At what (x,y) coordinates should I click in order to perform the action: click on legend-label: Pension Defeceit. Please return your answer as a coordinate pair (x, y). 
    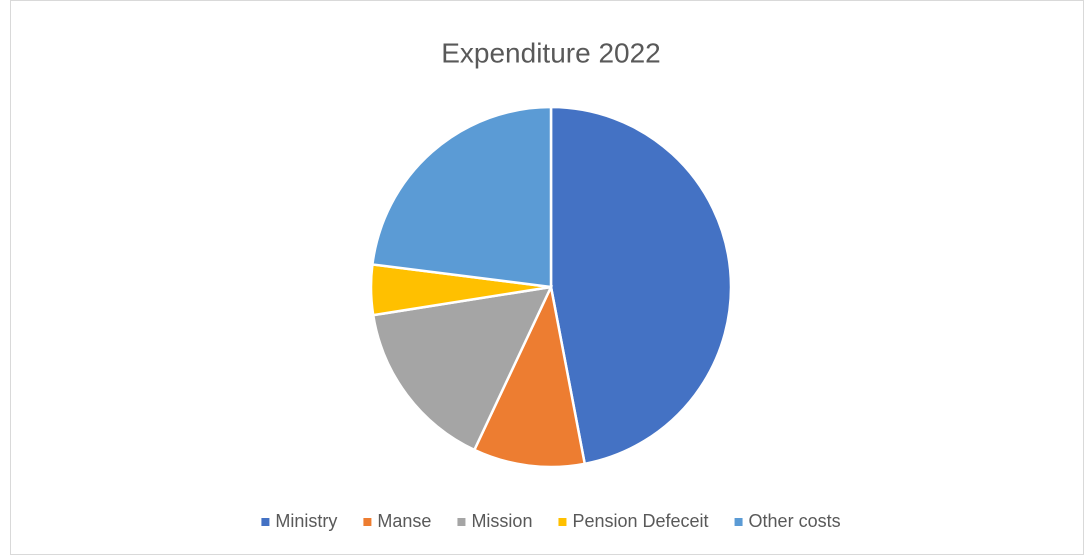
    Looking at the image, I should click on (640, 521).